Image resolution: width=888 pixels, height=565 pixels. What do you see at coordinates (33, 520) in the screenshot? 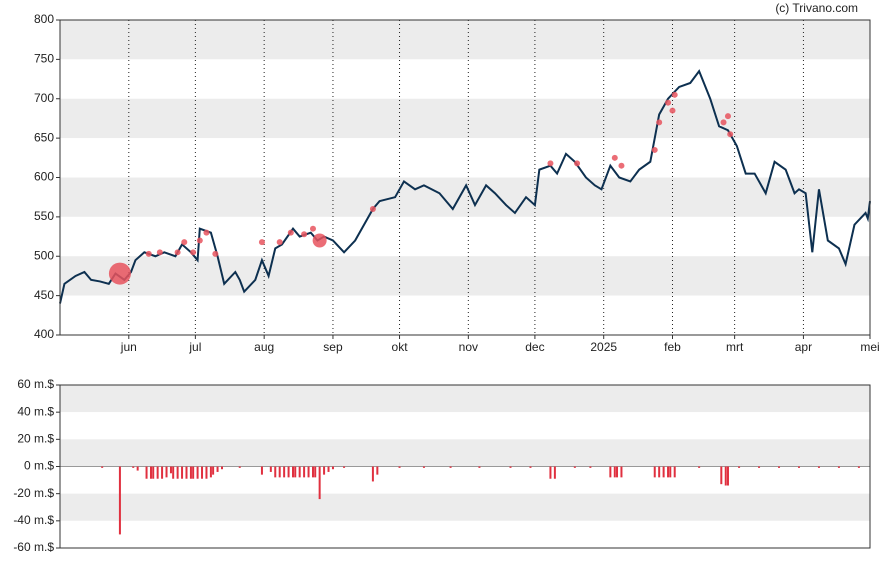
I see `y-tick-label: -40 m.$` at bounding box center [33, 520].